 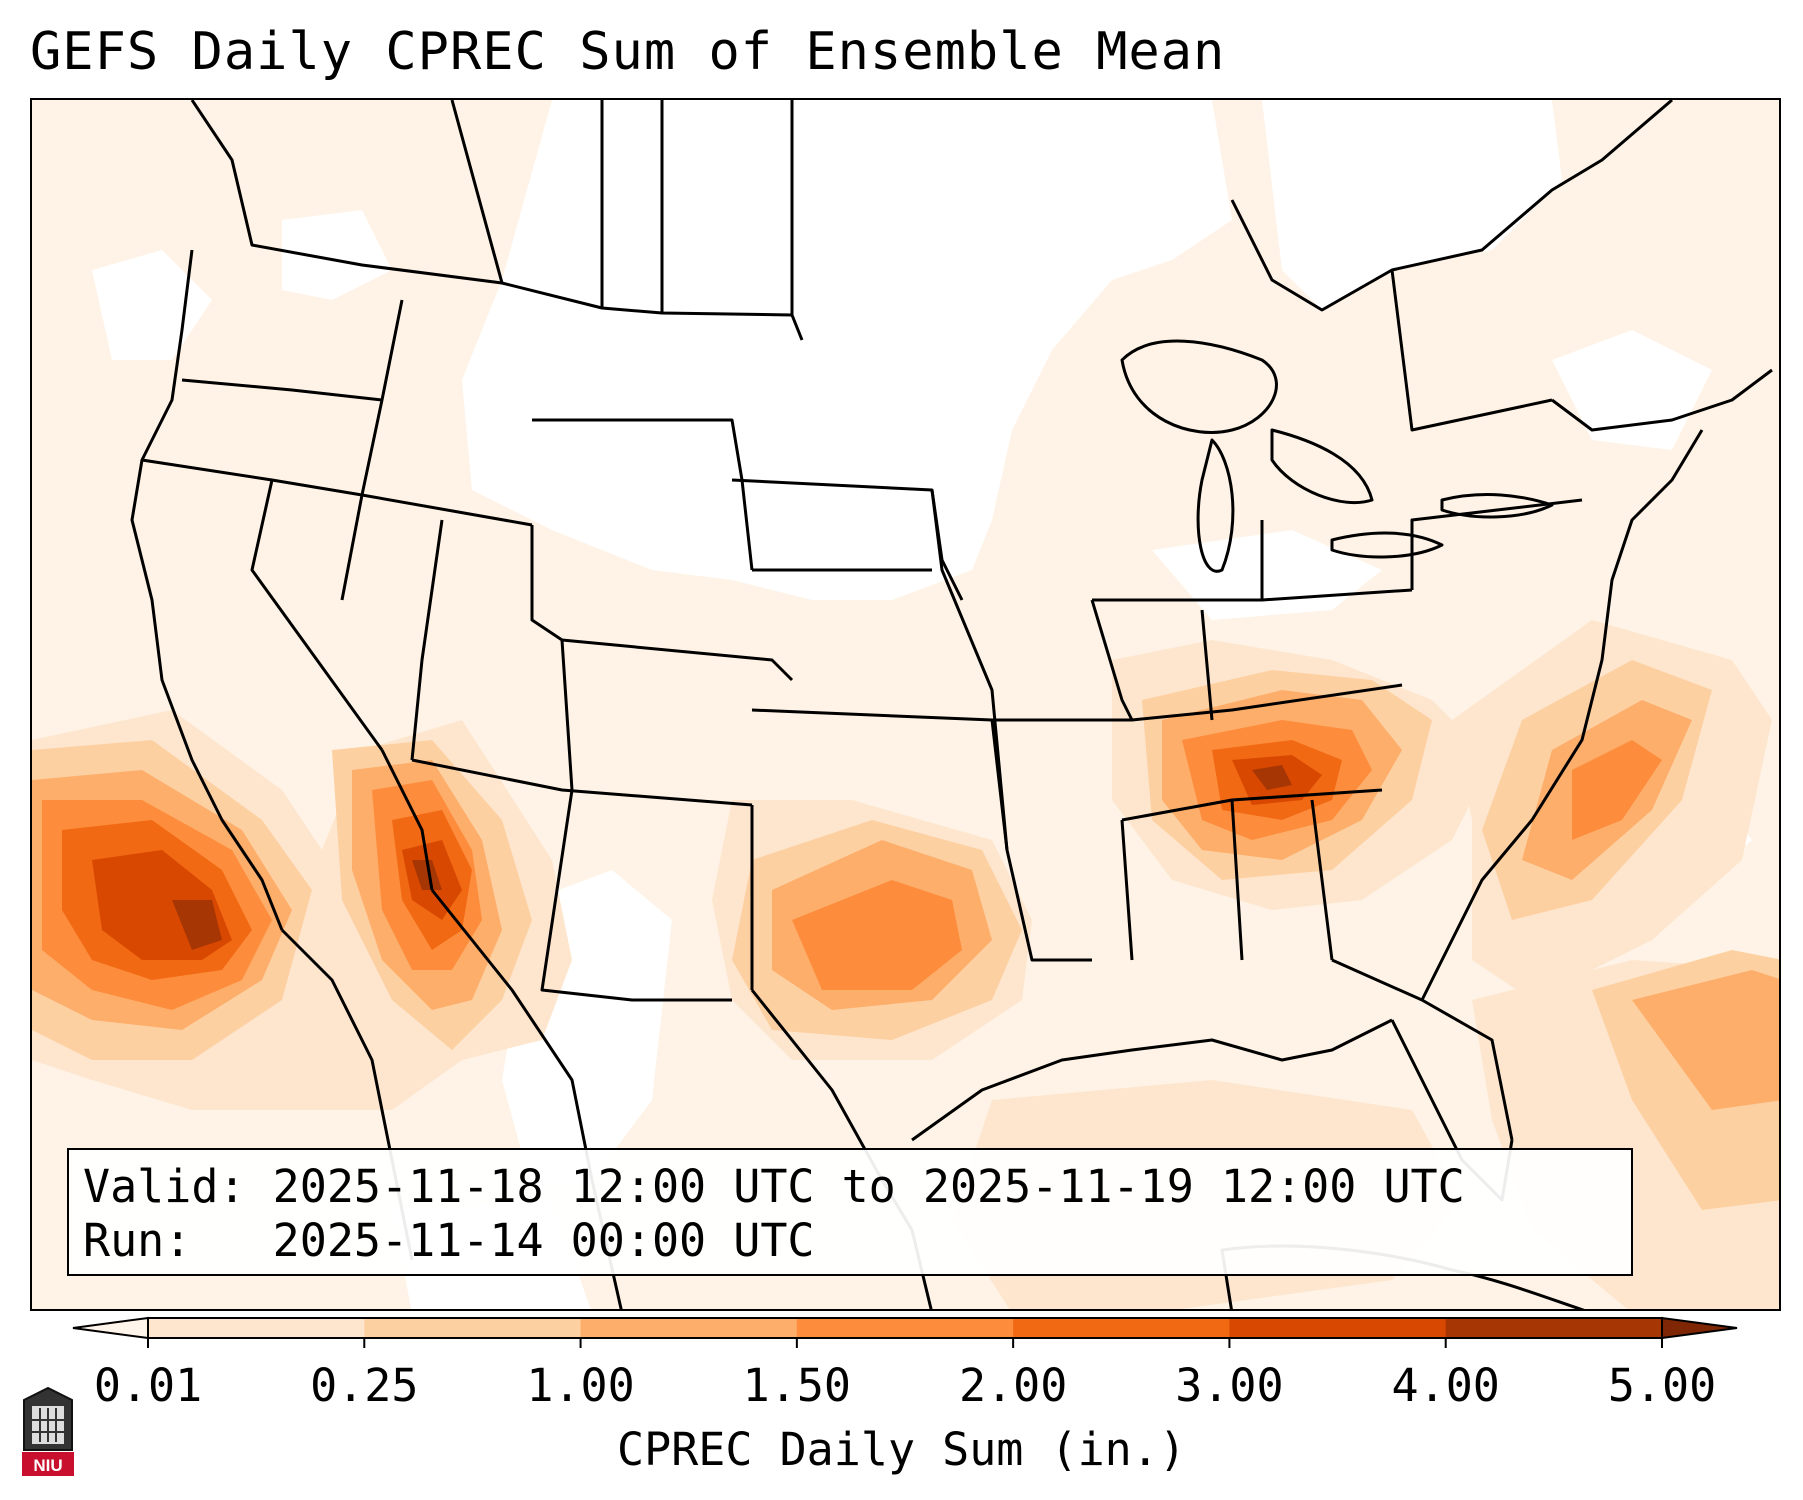 I want to click on run-value: 2025-11-14 00:00 UTC, so click(x=543, y=1240).